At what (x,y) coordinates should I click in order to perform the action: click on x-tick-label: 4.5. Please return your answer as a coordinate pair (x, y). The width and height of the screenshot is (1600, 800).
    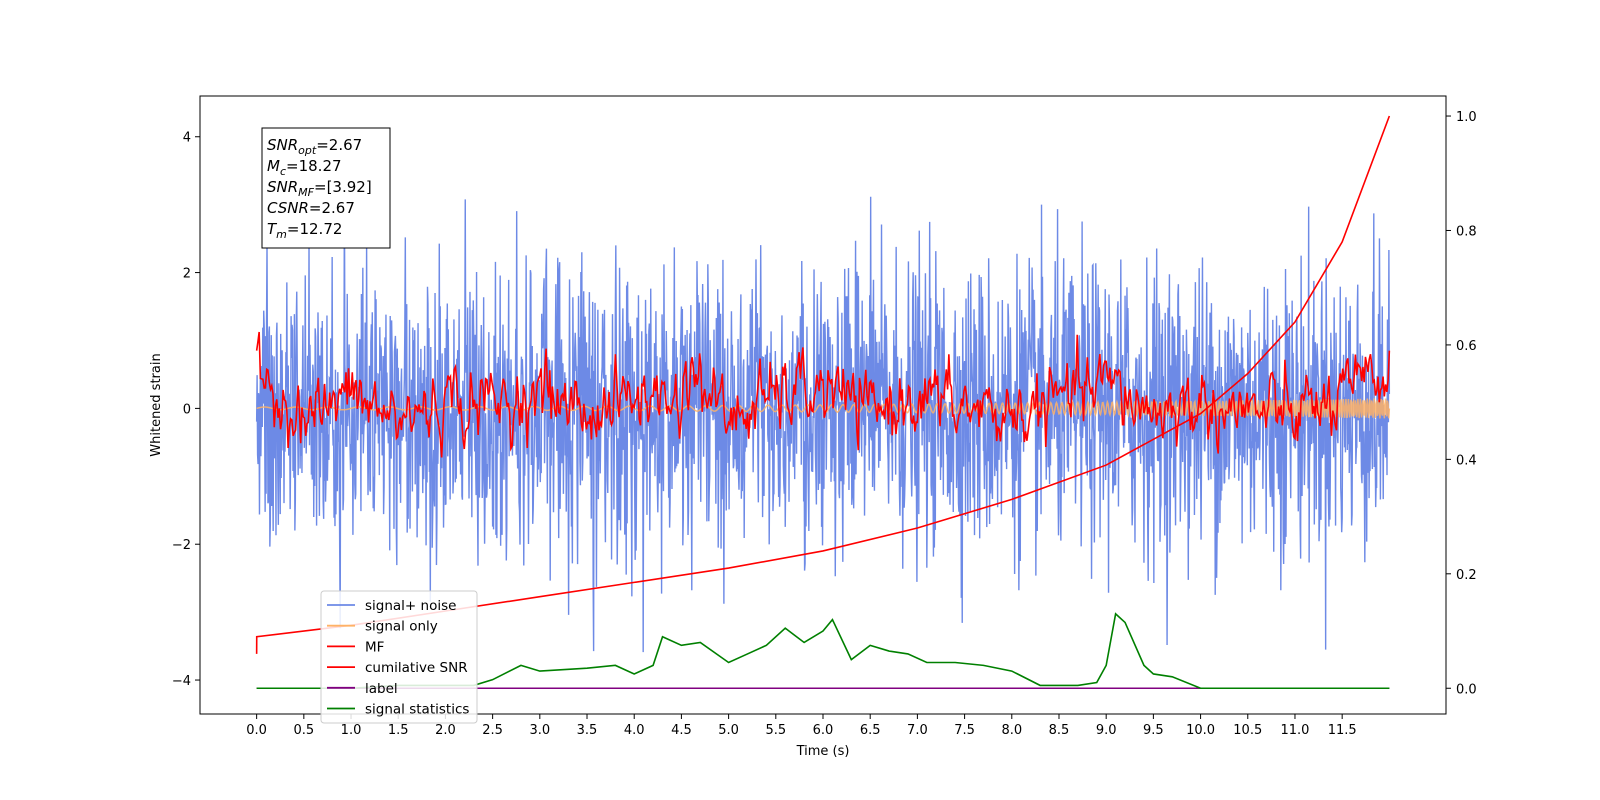
    Looking at the image, I should click on (681, 730).